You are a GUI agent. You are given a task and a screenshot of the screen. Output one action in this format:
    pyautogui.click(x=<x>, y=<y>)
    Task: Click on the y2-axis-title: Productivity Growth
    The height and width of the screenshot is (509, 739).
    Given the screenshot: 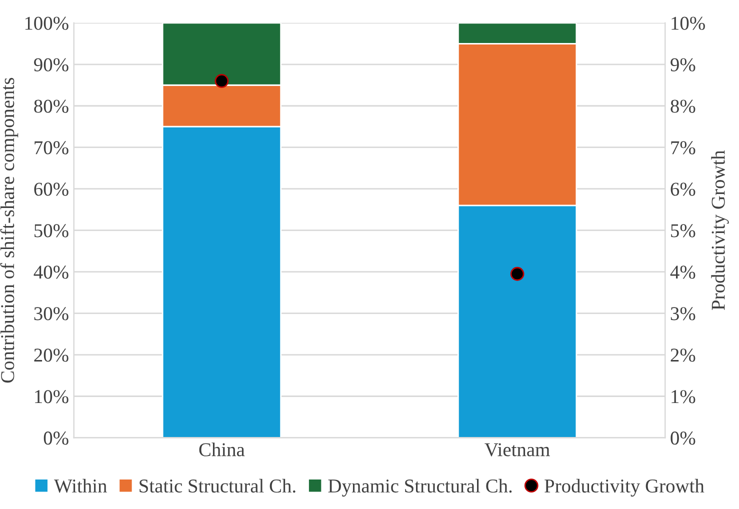 What is the action you would take?
    pyautogui.click(x=720, y=230)
    